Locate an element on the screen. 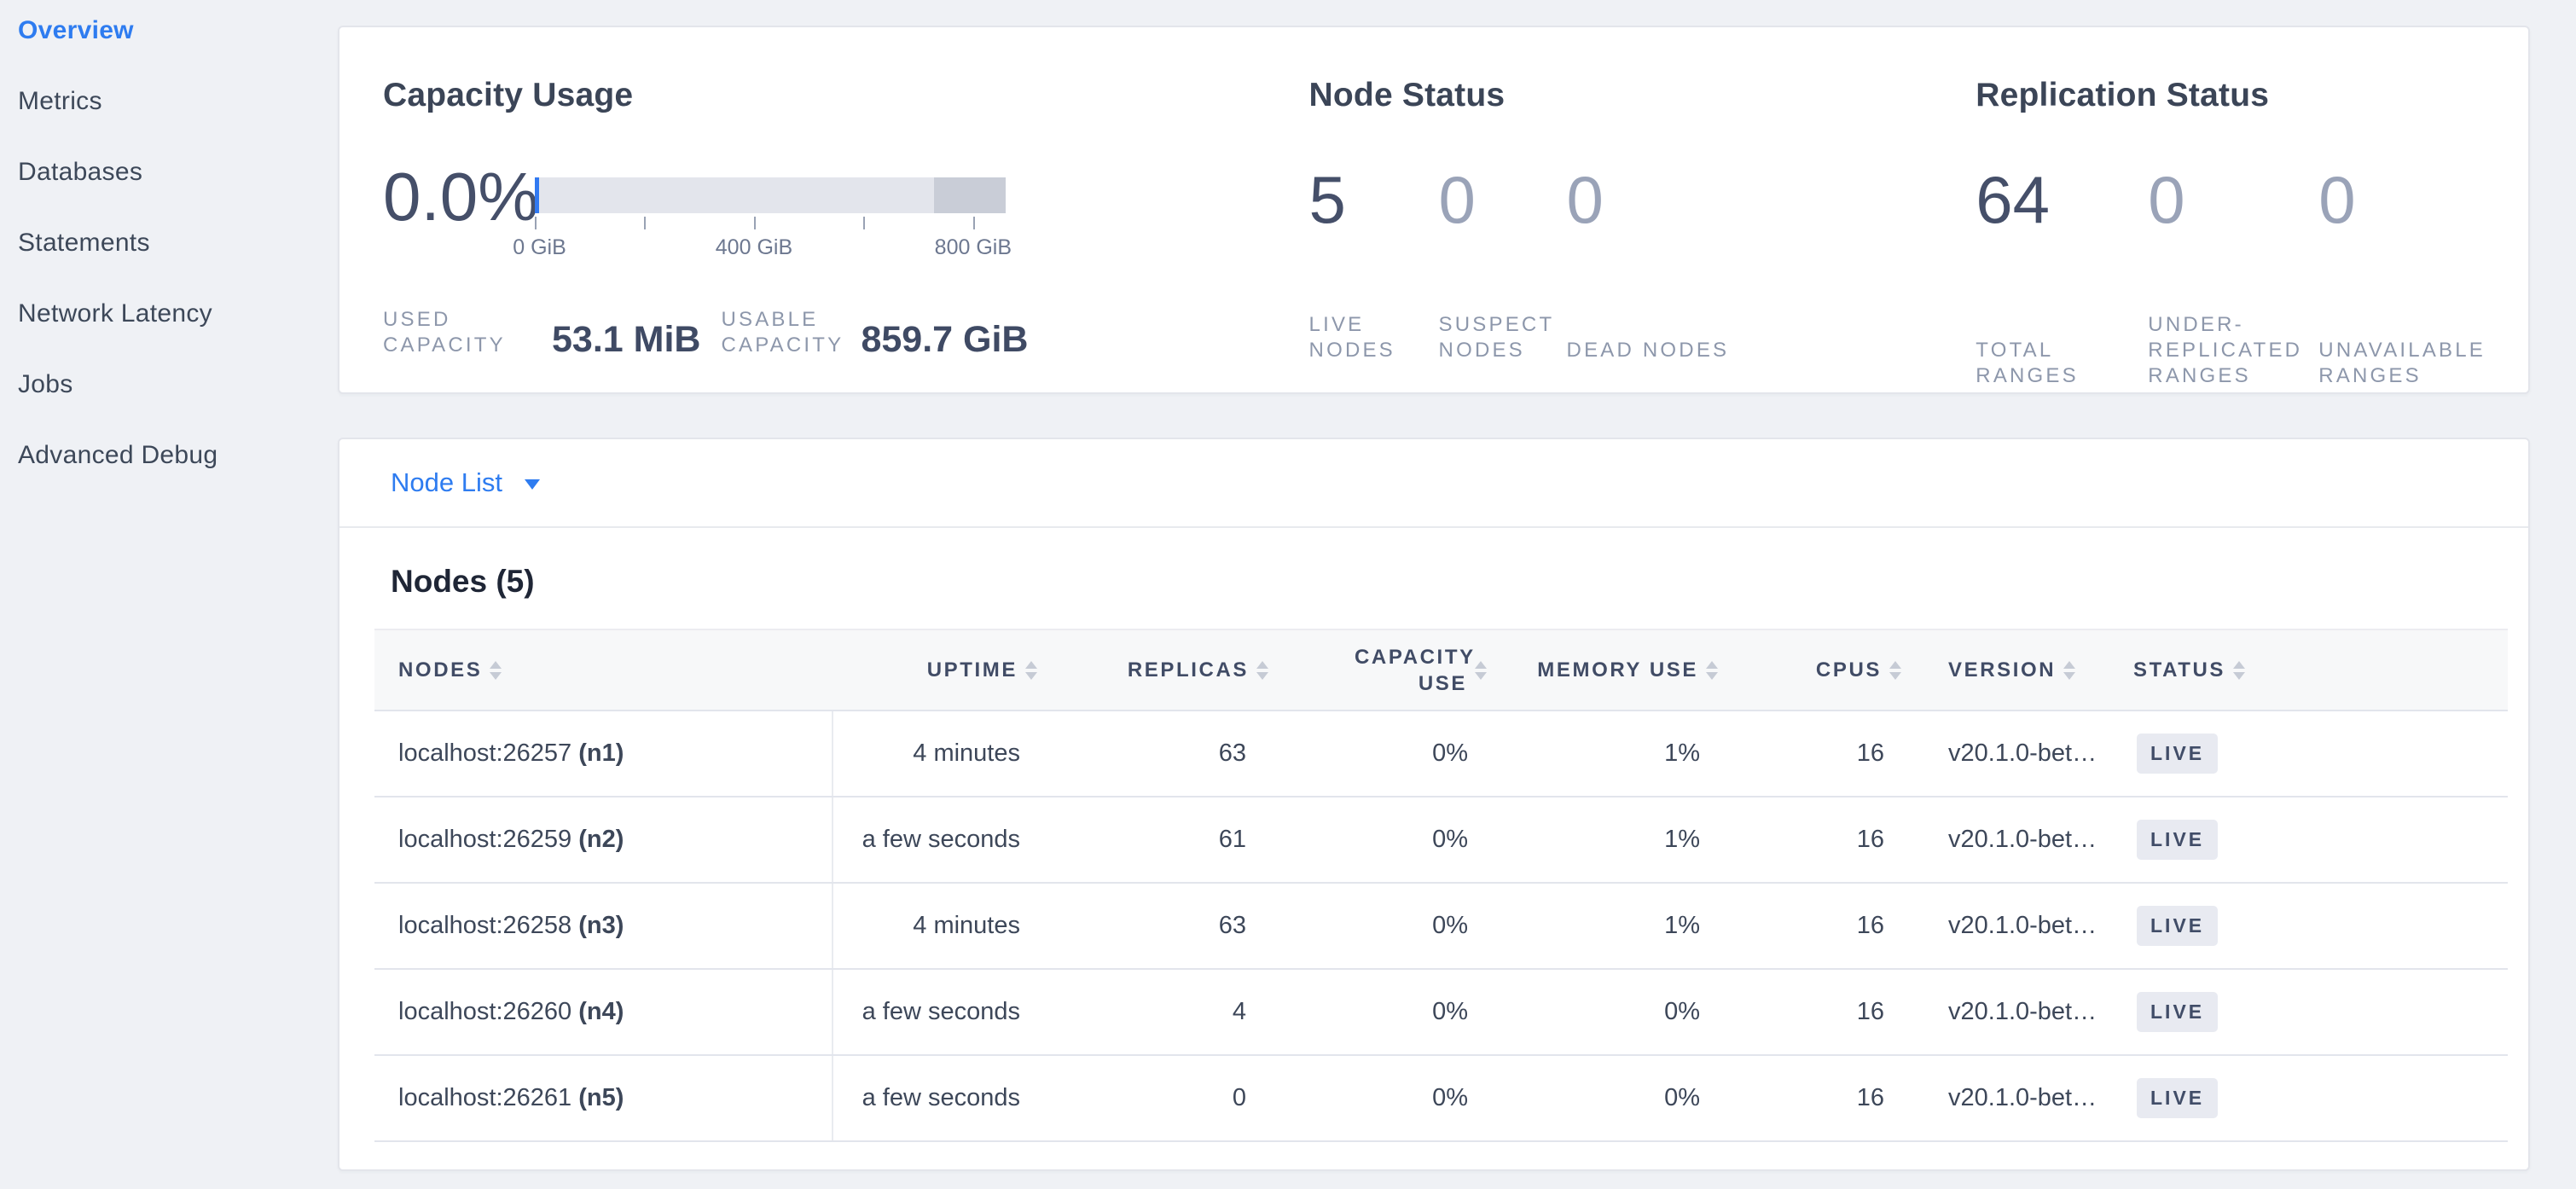 This screenshot has width=2576, height=1189. view-selector-bar: Node List is located at coordinates (1433, 483).